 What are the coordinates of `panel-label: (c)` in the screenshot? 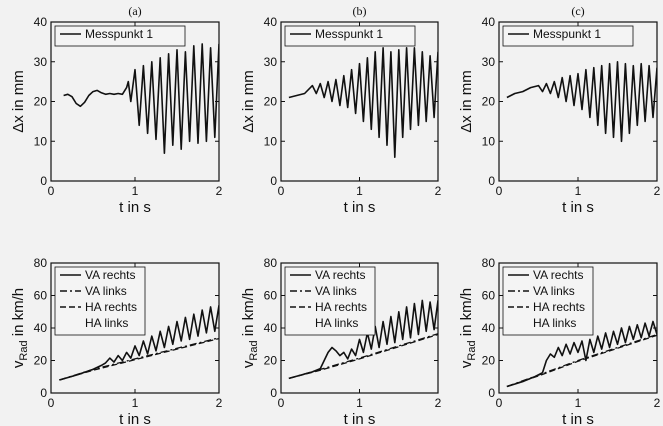 It's located at (577, 11).